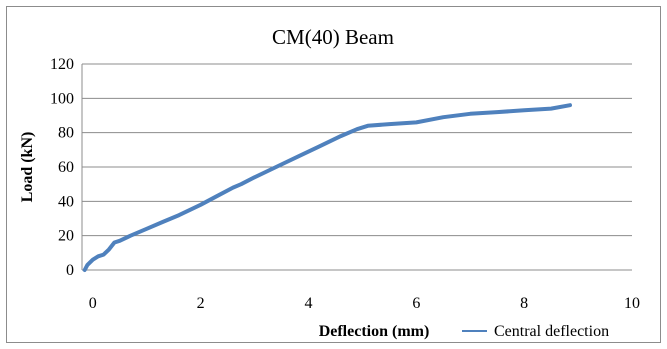  I want to click on y-tick-label: 20, so click(66, 236).